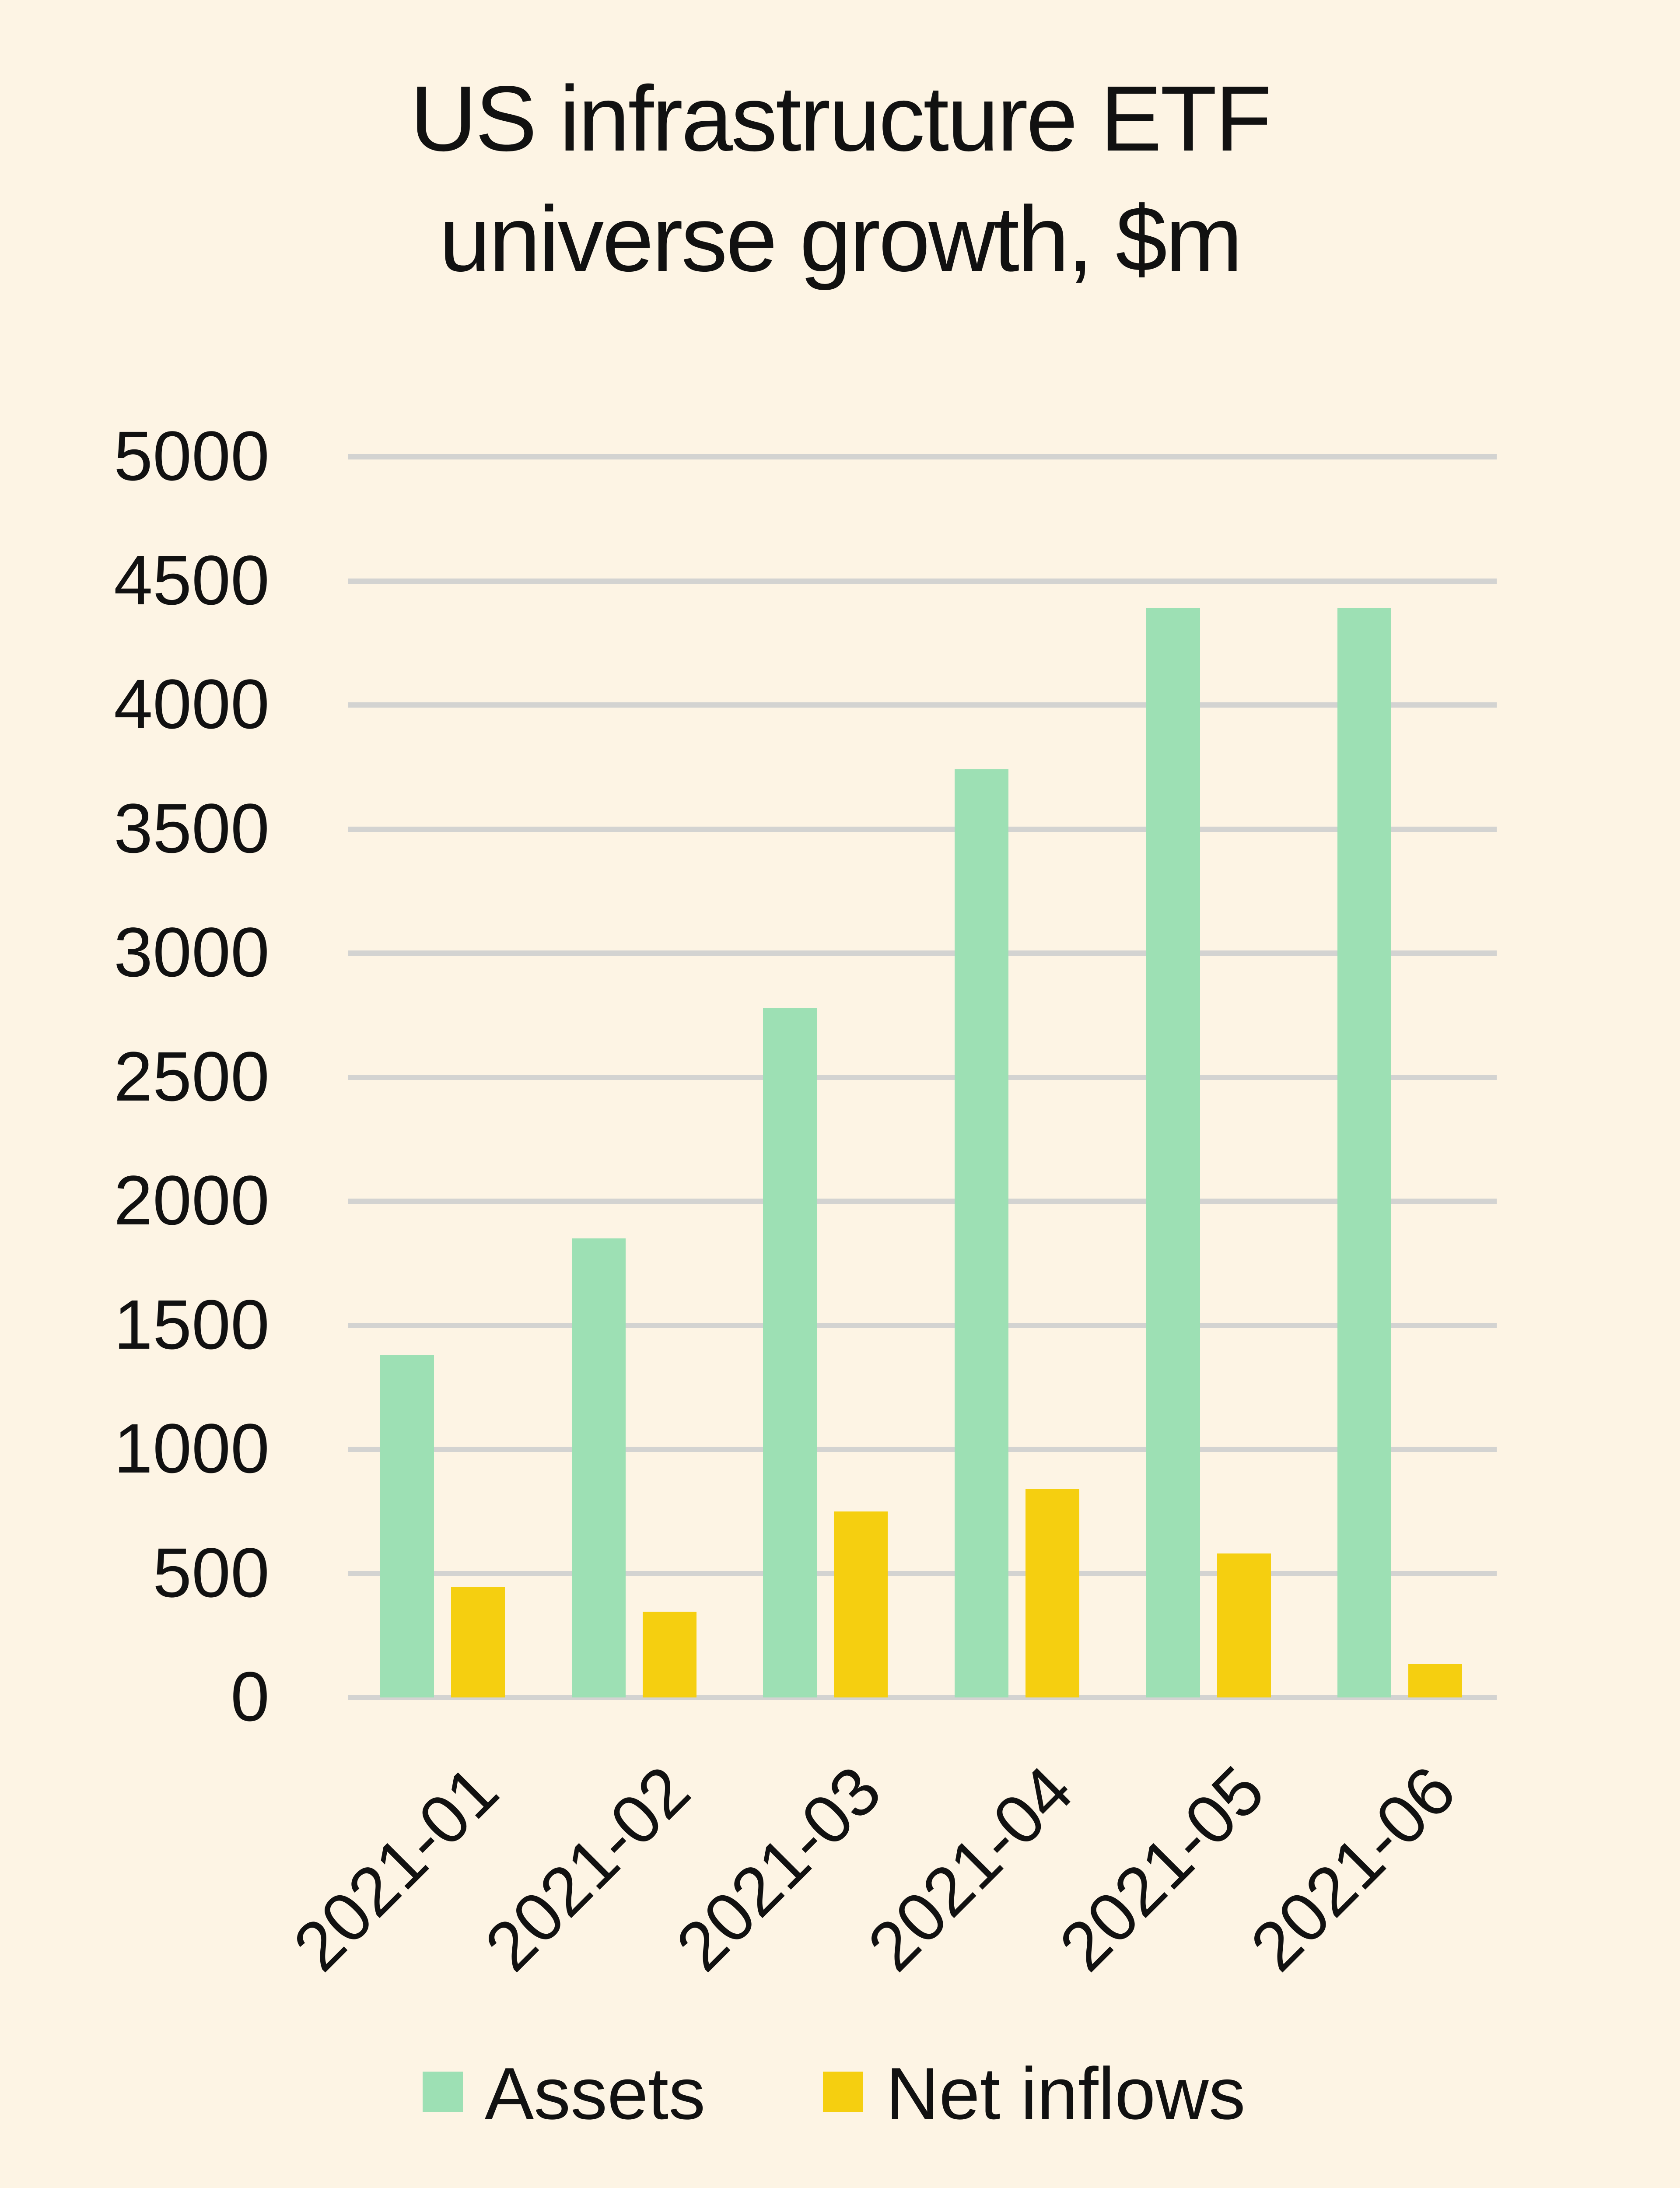  Describe the element at coordinates (192, 456) in the screenshot. I see `y-tick-label: 5000` at that location.